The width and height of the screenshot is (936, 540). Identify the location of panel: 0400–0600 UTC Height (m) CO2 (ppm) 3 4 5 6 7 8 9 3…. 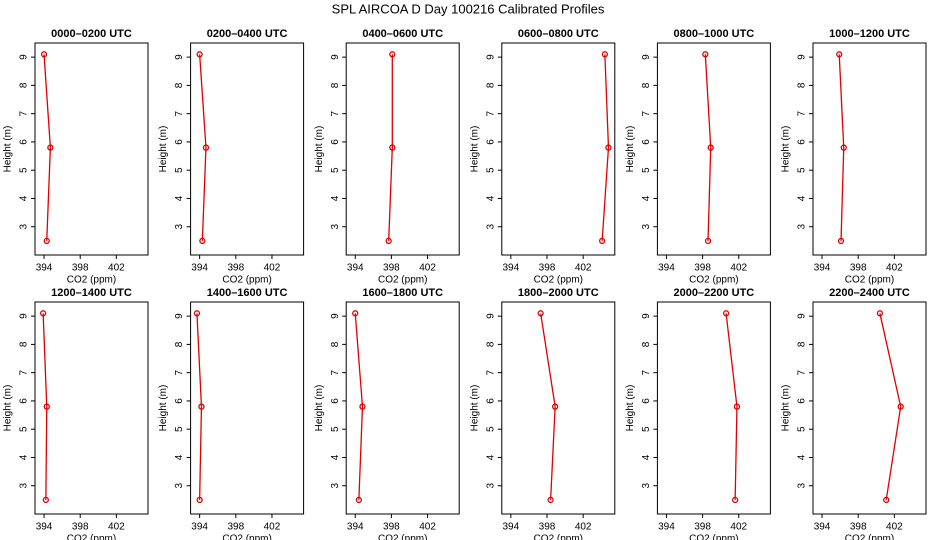
(387, 157).